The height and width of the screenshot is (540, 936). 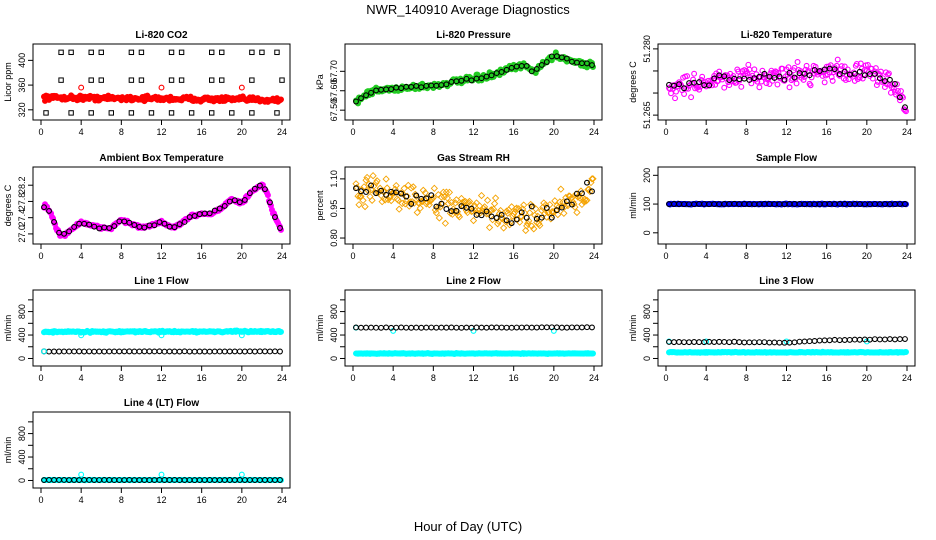 What do you see at coordinates (162, 477) in the screenshot?
I see `data-points` at bounding box center [162, 477].